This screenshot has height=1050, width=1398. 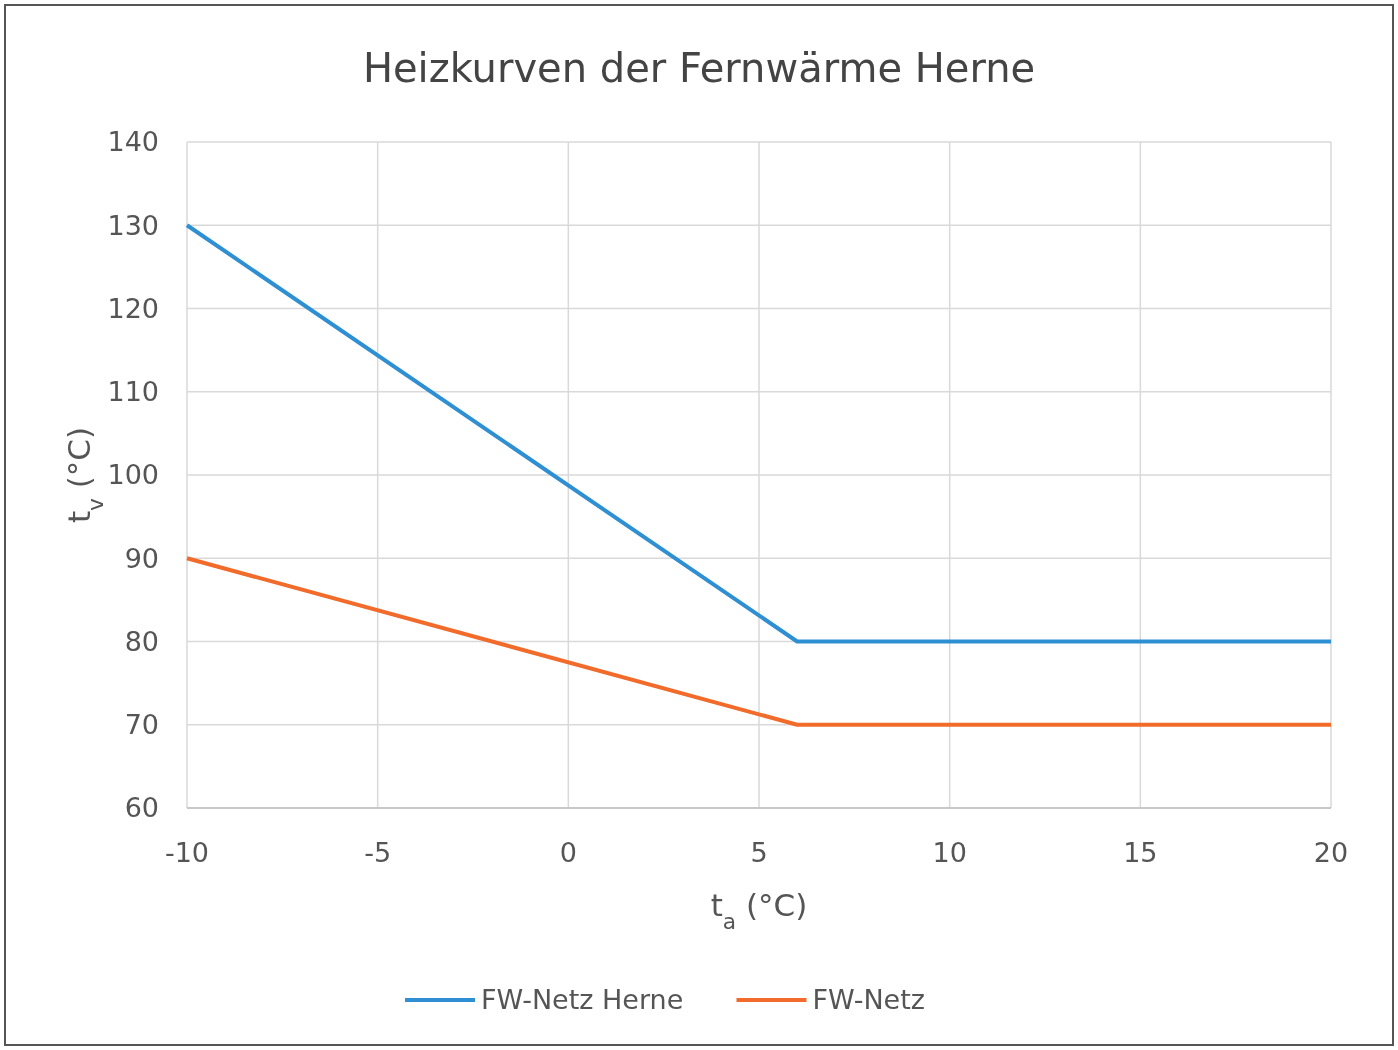 I want to click on y-tick-label: 140, so click(x=133, y=142).